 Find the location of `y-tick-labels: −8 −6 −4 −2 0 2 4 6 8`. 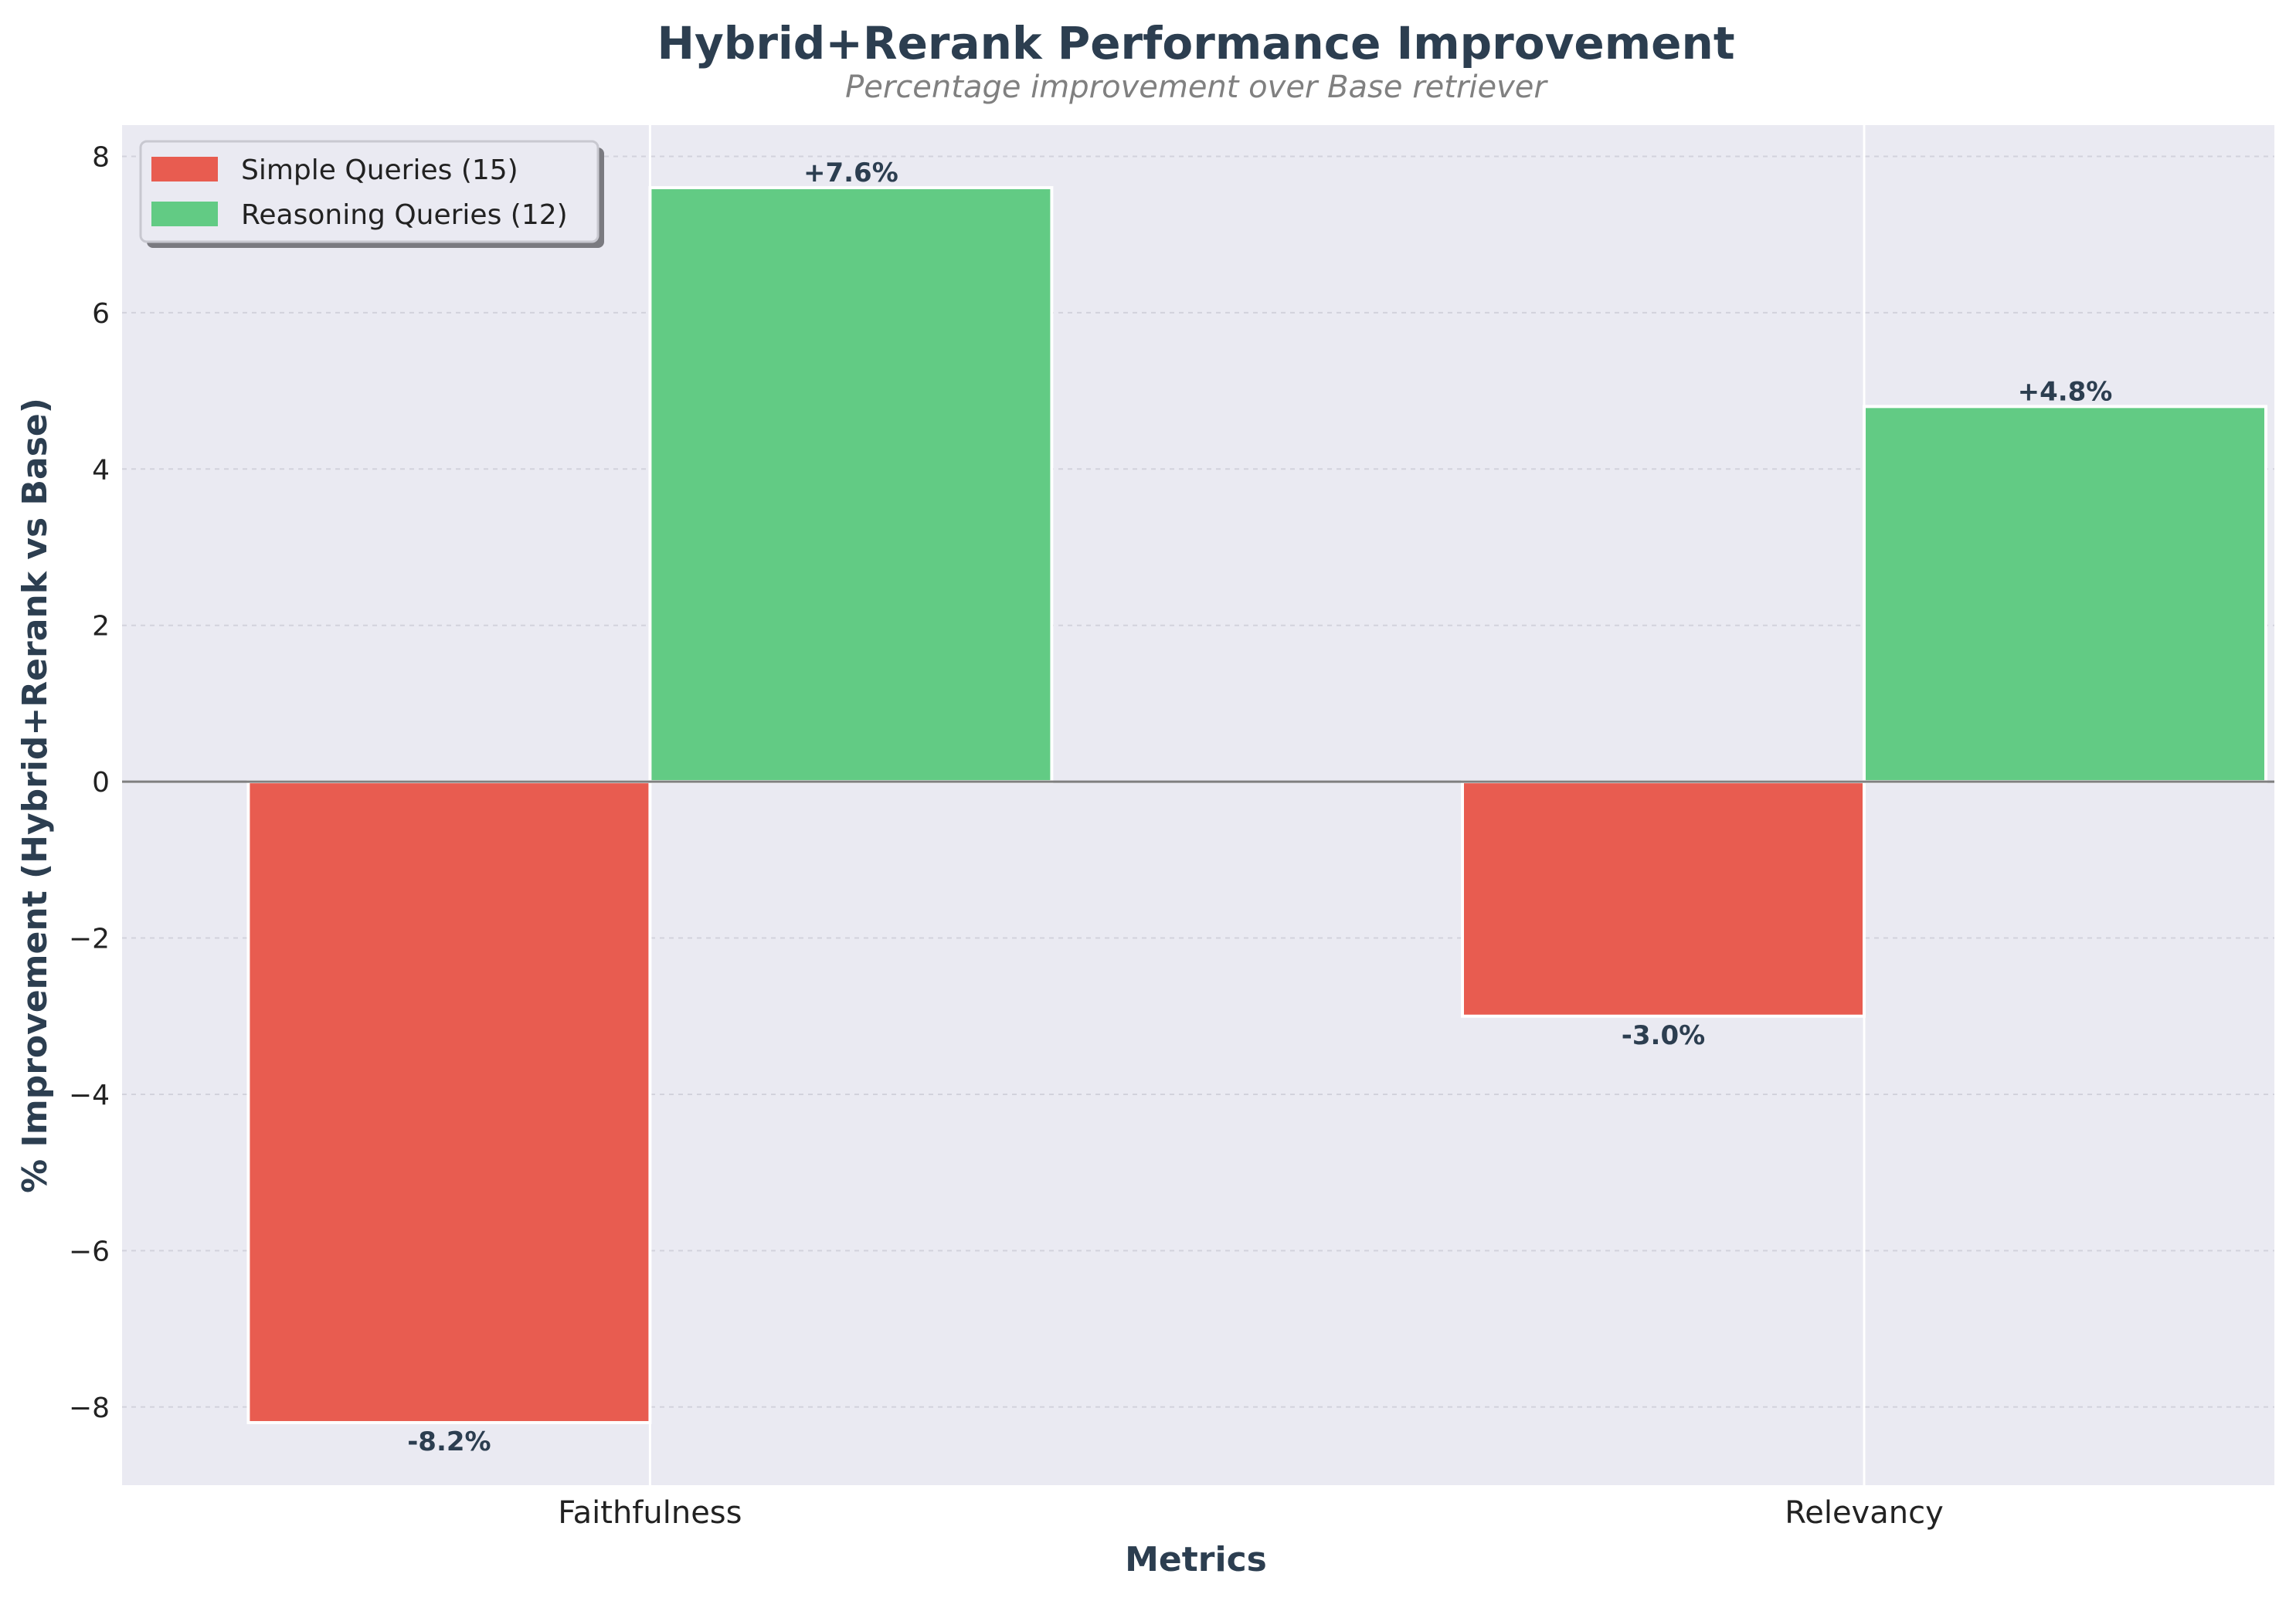

y-tick-labels: −8 −6 −4 −2 0 2 4 6 8 is located at coordinates (89, 782).